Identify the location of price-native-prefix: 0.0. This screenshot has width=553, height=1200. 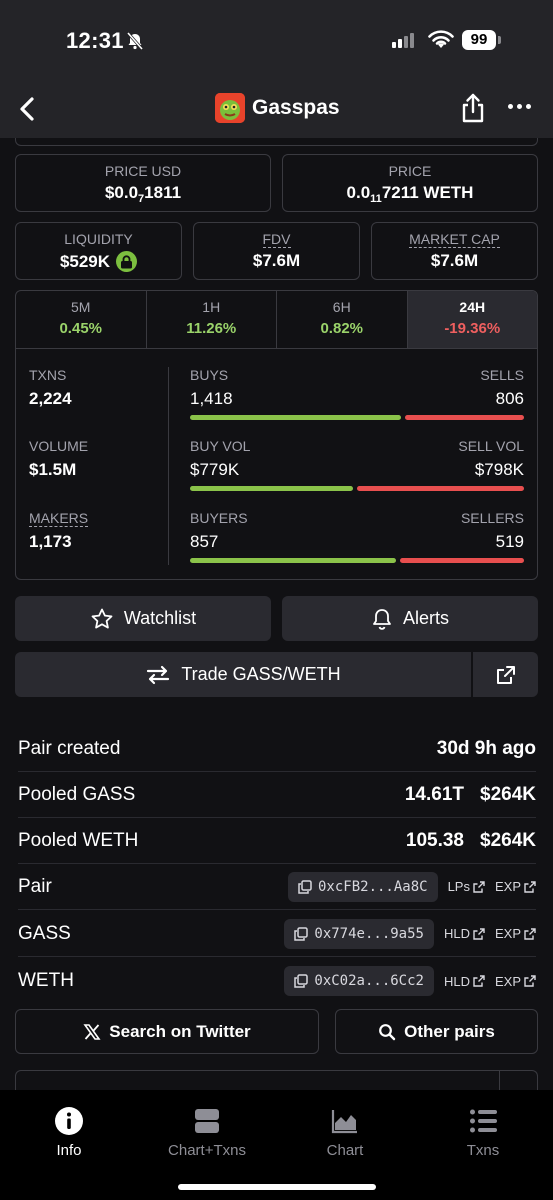
(358, 192).